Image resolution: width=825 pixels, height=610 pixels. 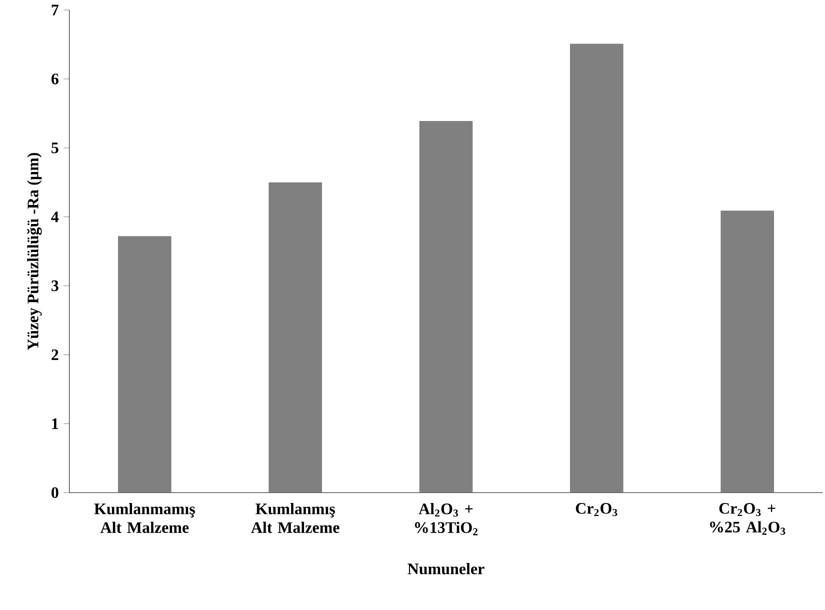 What do you see at coordinates (446, 519) in the screenshot?
I see `x-tick-label: Al$_{2}$O$_{3}$ + %13TiO$_{2}$` at bounding box center [446, 519].